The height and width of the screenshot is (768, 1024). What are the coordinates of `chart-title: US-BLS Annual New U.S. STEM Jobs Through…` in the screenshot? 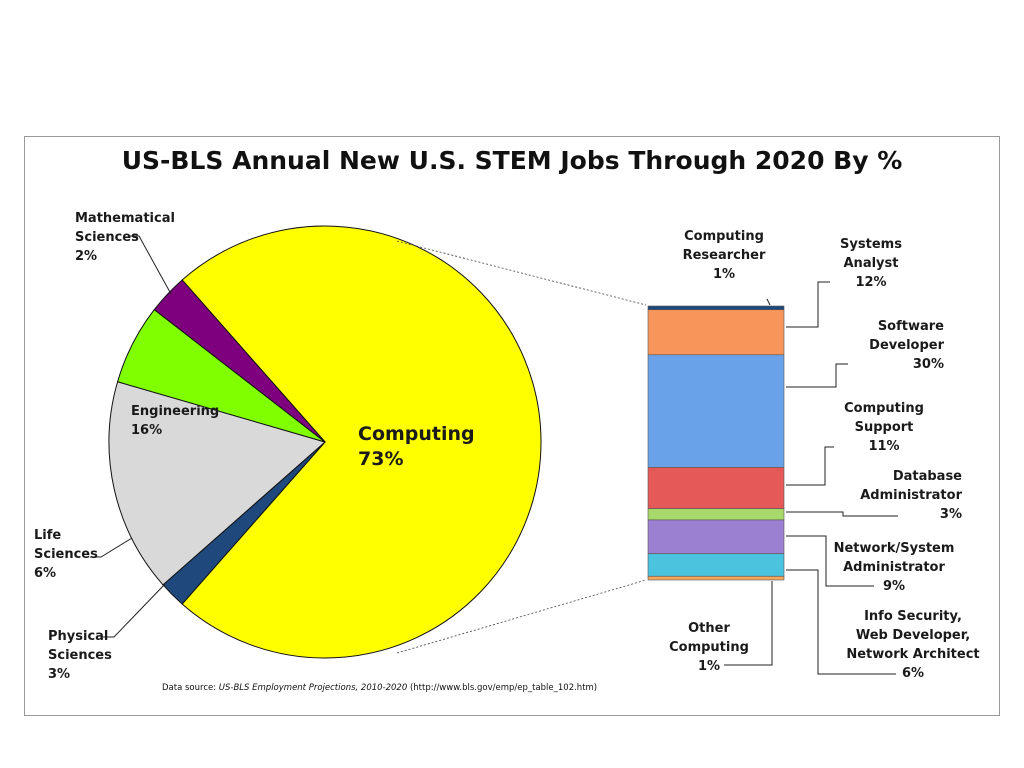 It's located at (512, 160).